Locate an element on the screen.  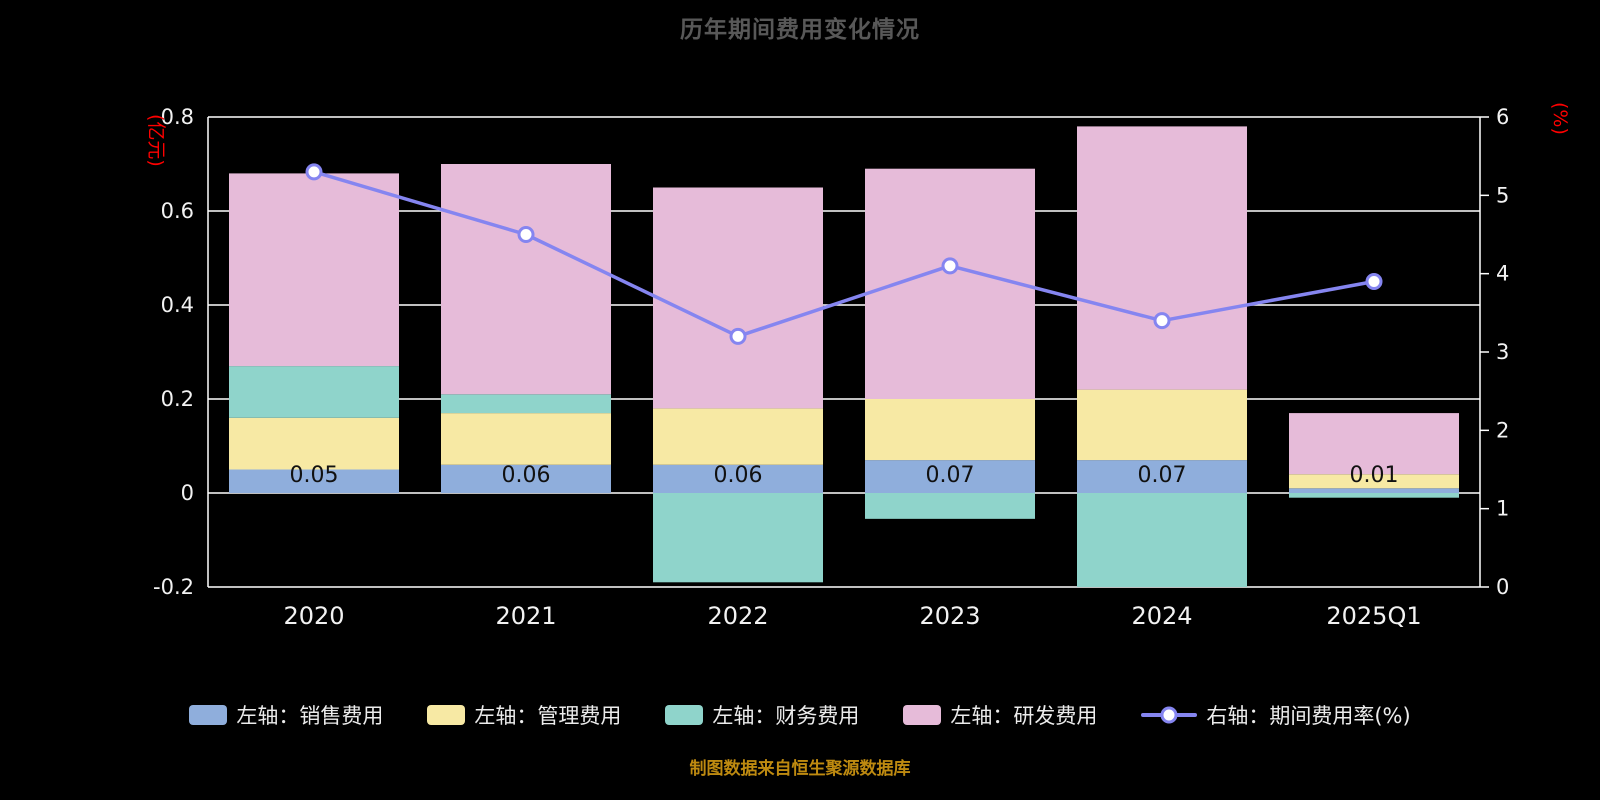
x-axis-label-2023: 2023 is located at coordinates (949, 616).